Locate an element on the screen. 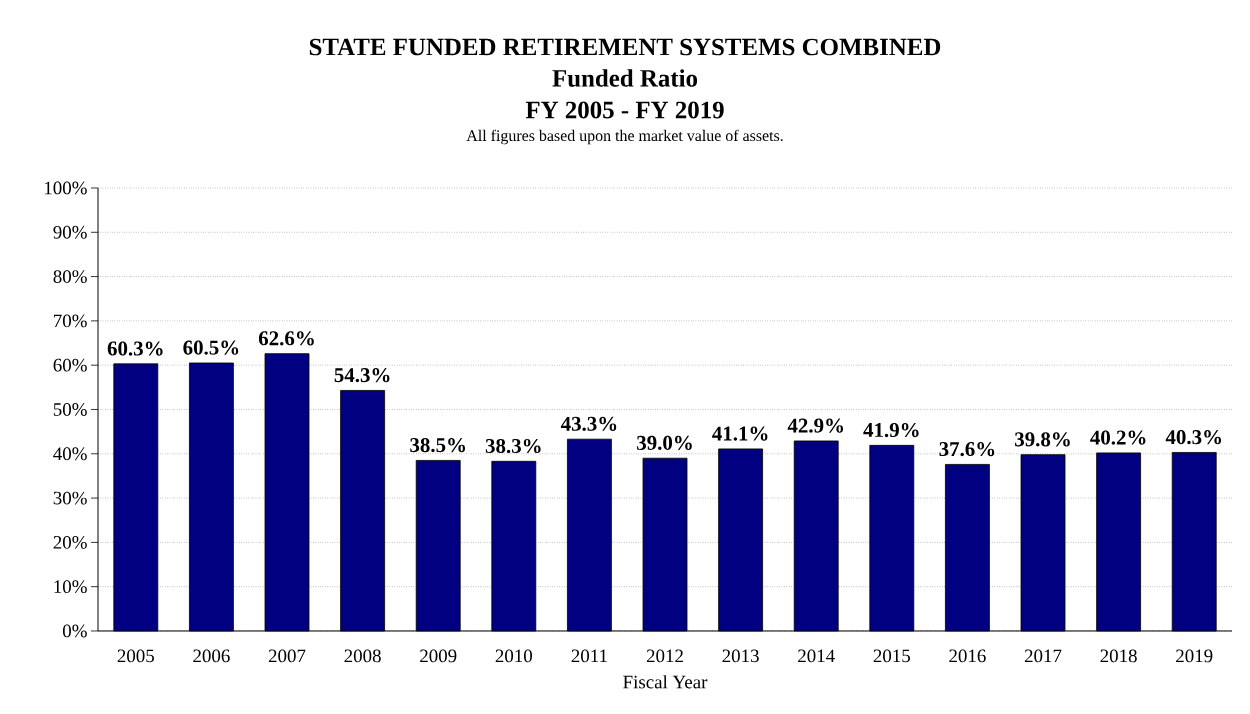  data-label: 40.2% is located at coordinates (1118, 437).